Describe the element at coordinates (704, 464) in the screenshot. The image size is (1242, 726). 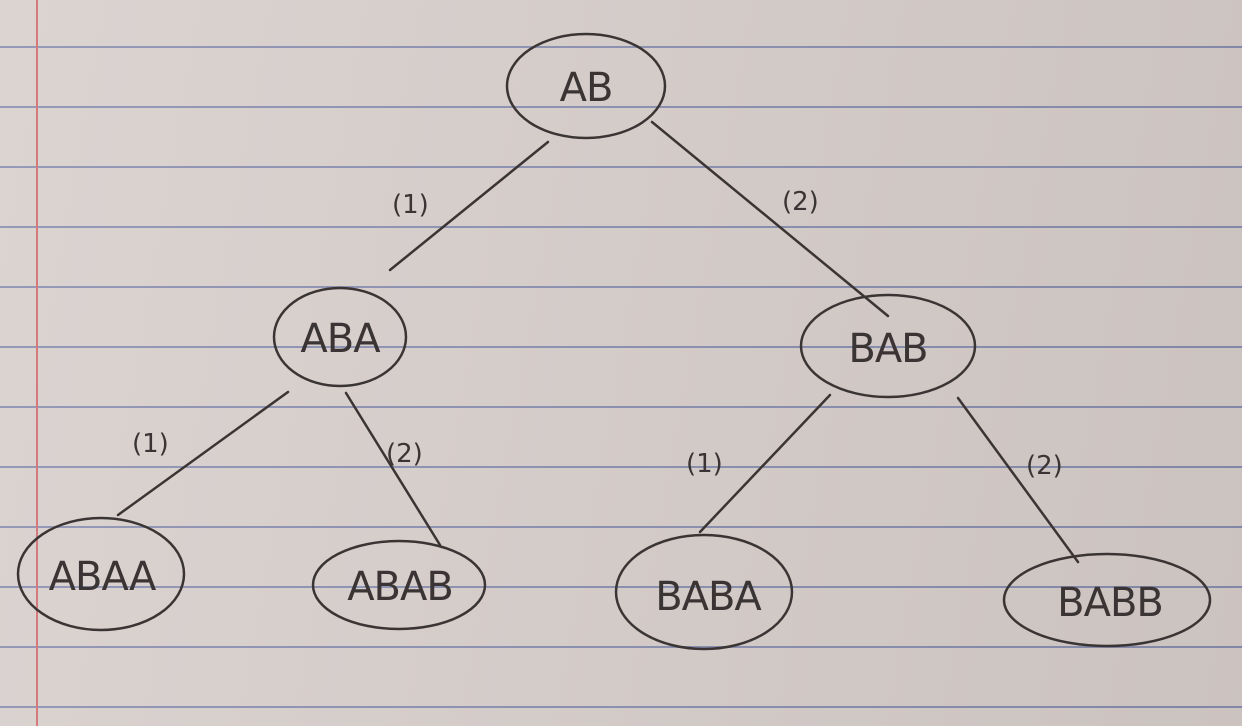
I see `edge-label-bab-baba: (1)` at that location.